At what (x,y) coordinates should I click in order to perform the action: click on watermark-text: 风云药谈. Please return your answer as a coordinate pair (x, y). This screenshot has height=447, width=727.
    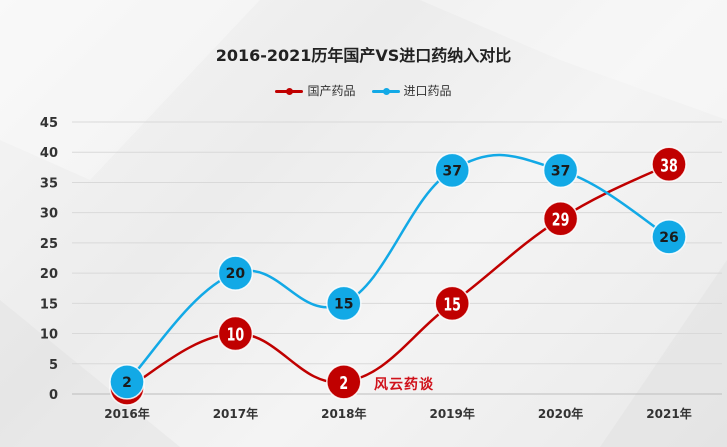
    Looking at the image, I should click on (404, 385).